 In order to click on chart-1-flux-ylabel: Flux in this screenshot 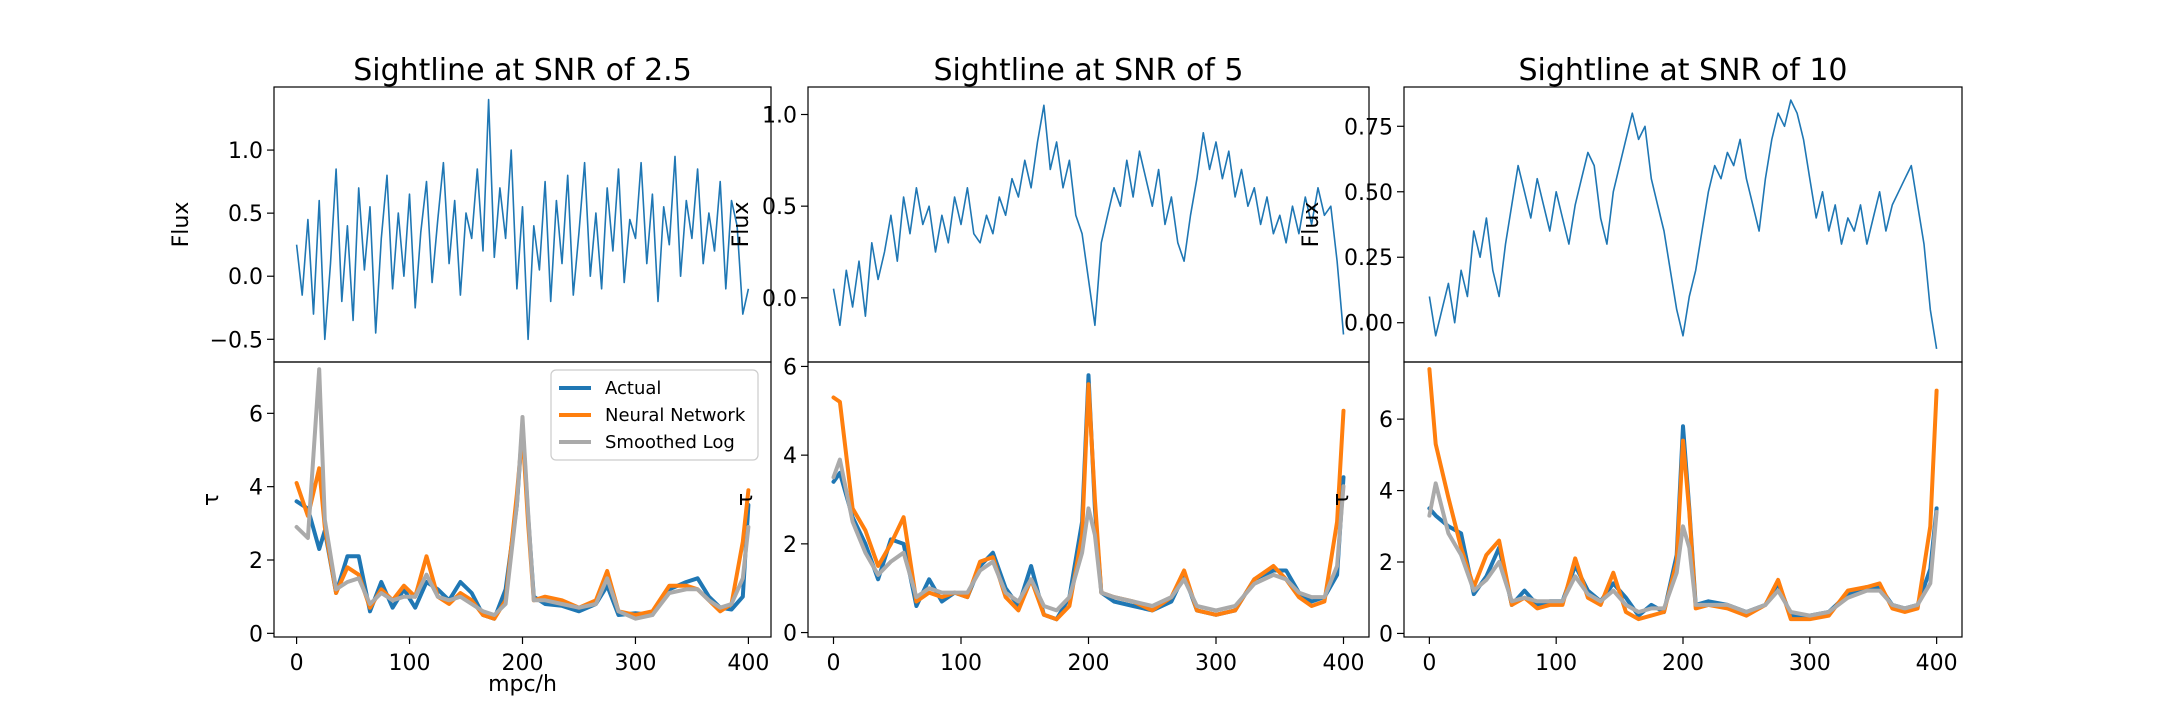, I will do `click(181, 225)`.